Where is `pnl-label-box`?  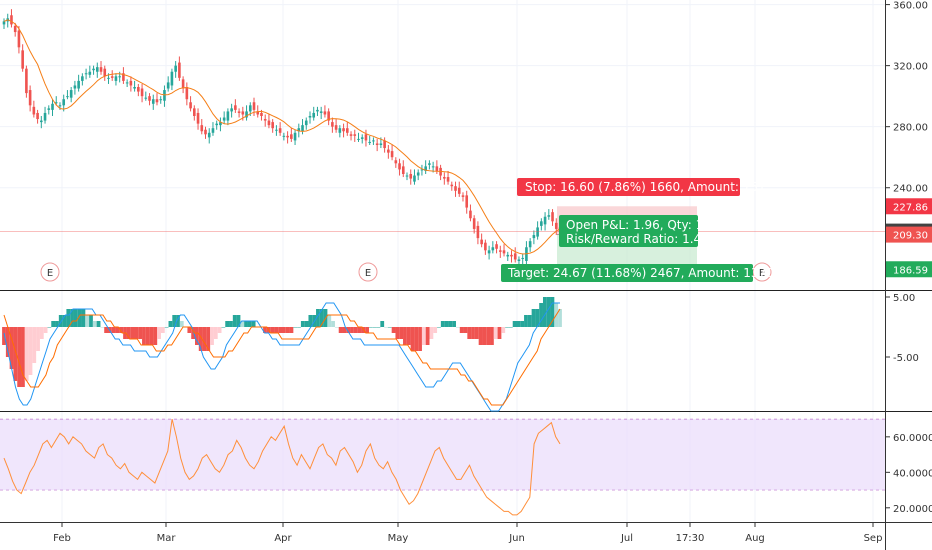 pnl-label-box is located at coordinates (628, 231).